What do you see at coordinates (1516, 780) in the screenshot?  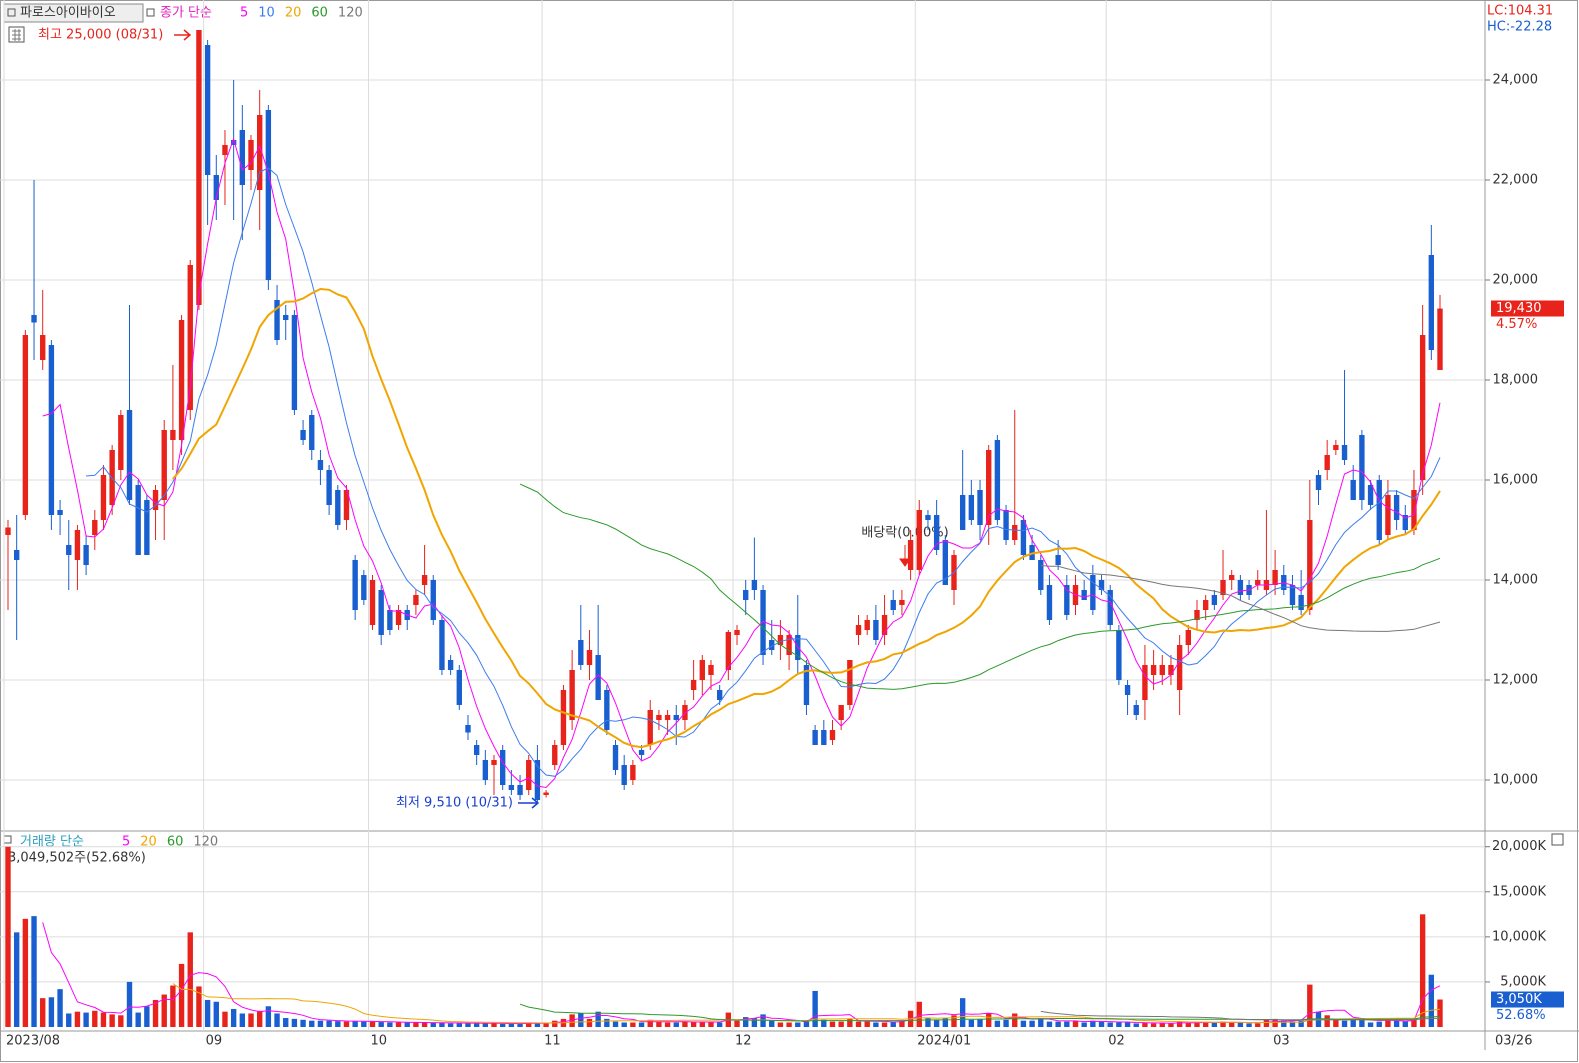 I see `y-tick-label: 10,000` at bounding box center [1516, 780].